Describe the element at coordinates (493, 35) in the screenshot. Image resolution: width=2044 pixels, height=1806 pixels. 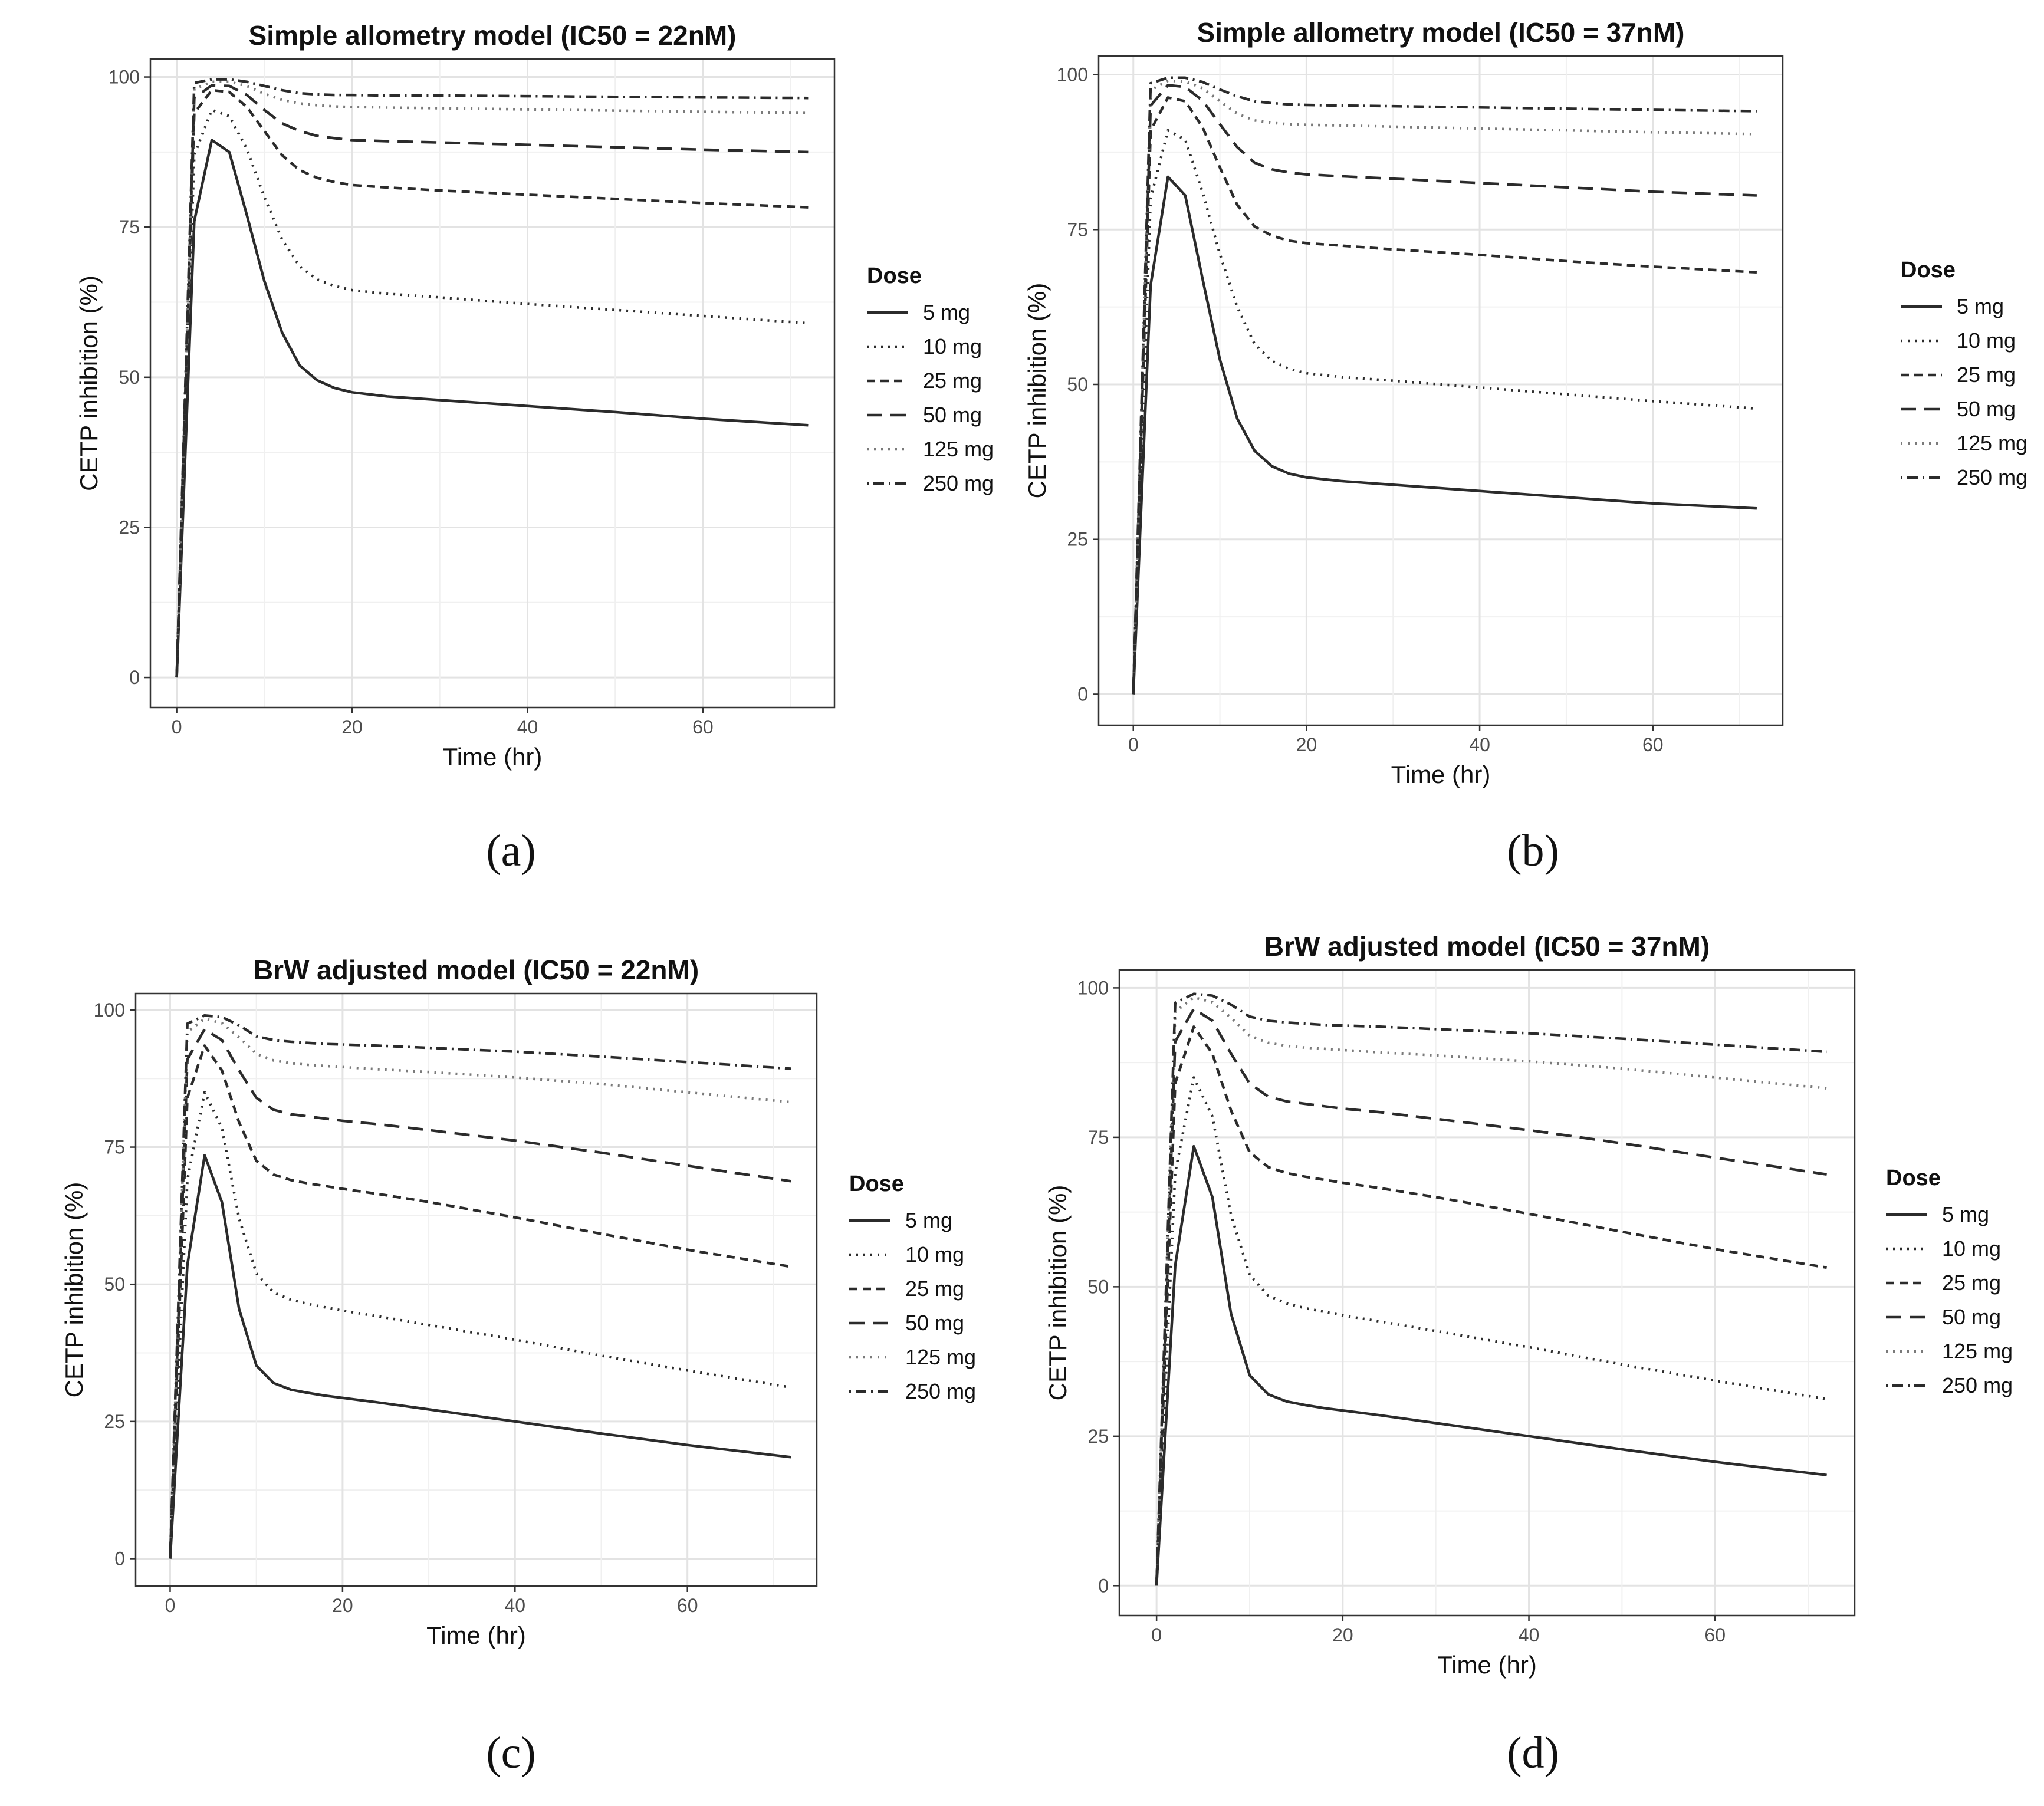
I see `chart-title: Simple allometry model (IC50 = 22nM)` at that location.